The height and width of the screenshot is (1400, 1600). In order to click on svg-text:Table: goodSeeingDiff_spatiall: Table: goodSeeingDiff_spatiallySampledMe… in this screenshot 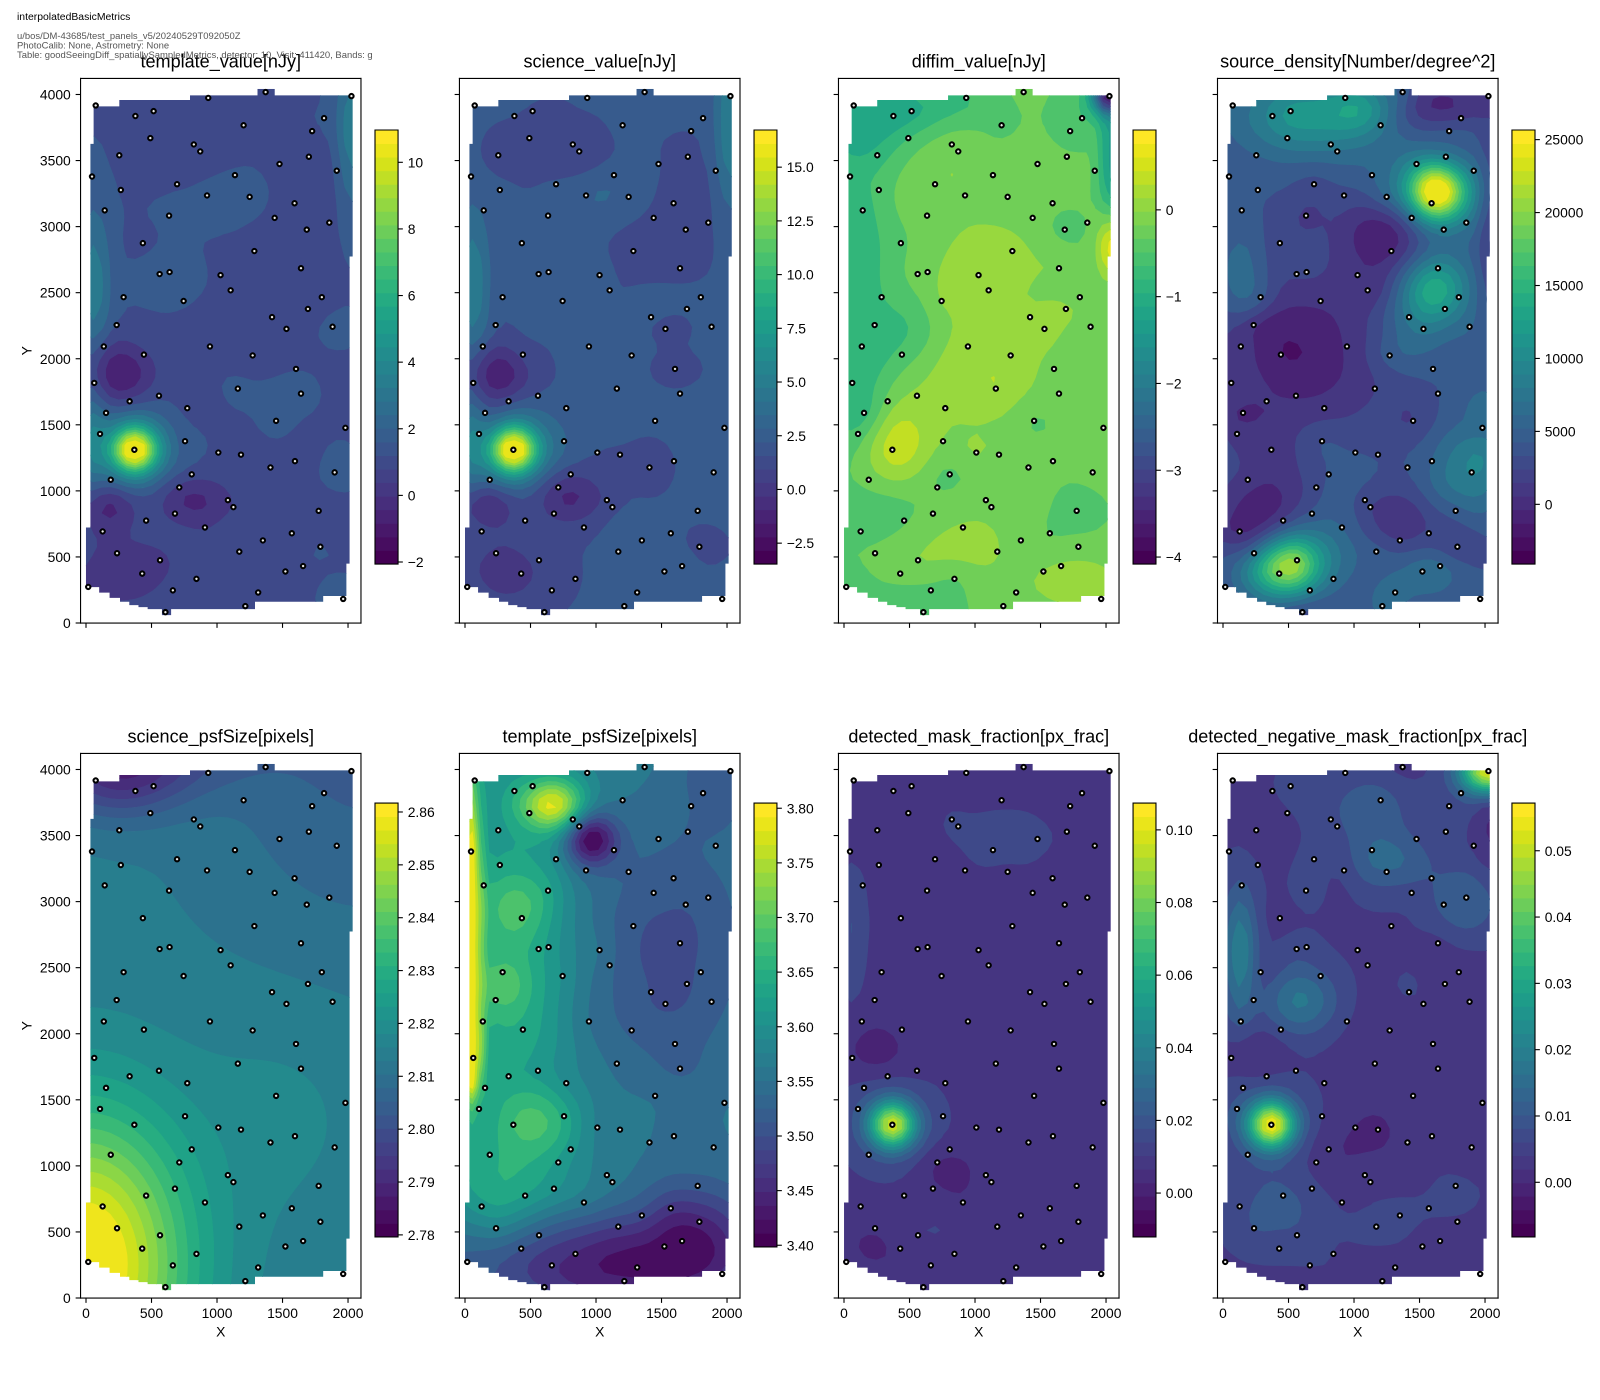, I will do `click(195, 55)`.